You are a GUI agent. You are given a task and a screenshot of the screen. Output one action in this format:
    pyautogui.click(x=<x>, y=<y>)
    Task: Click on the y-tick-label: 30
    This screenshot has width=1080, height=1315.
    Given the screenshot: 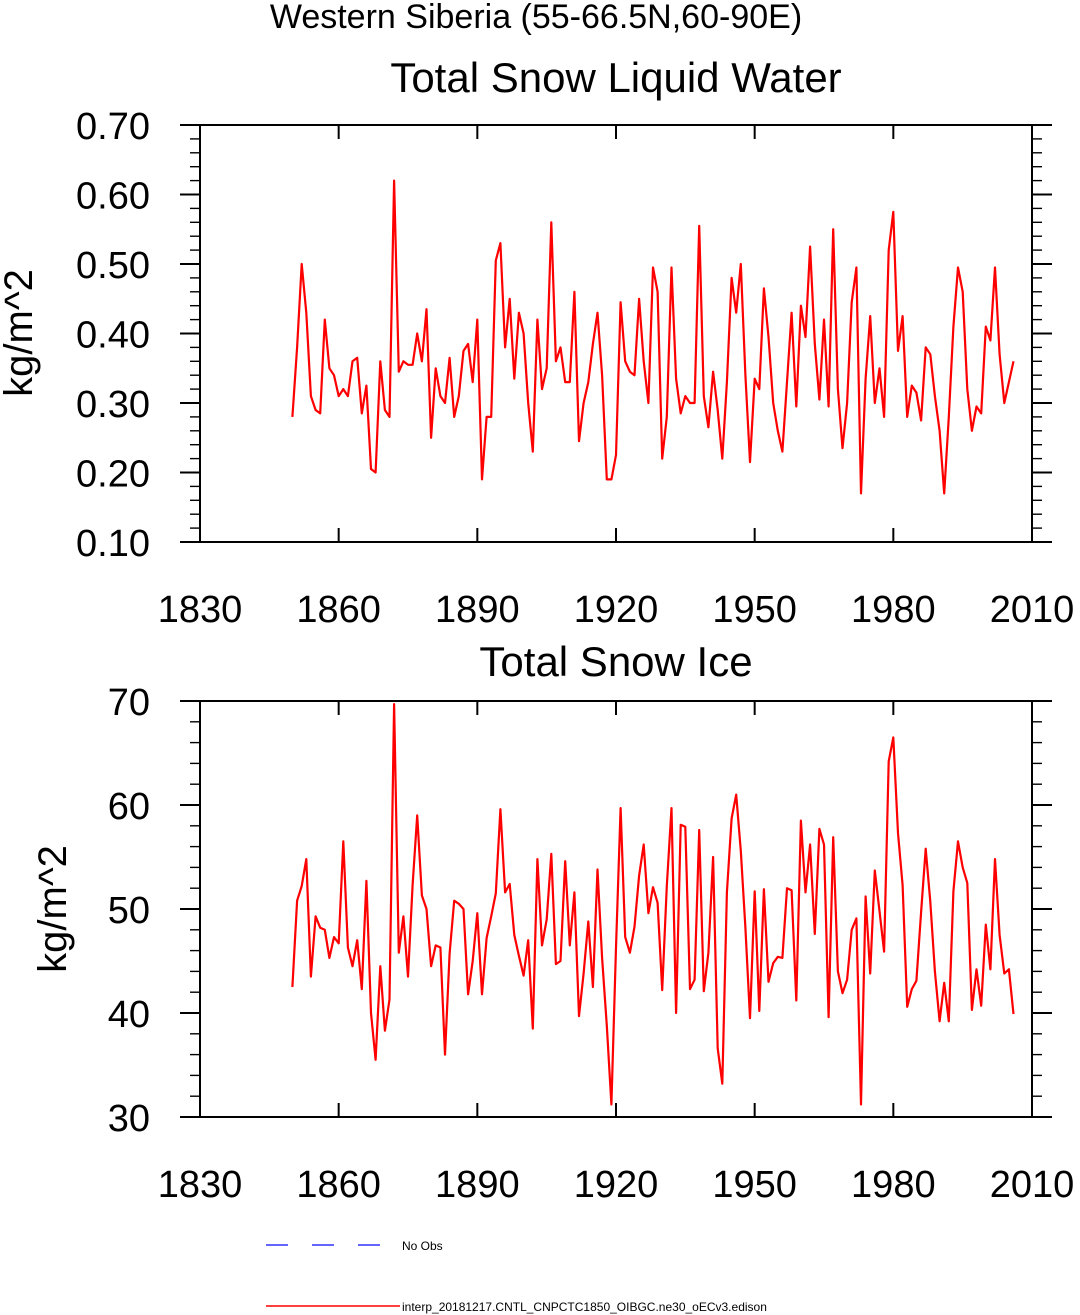 What is the action you would take?
    pyautogui.click(x=129, y=1119)
    